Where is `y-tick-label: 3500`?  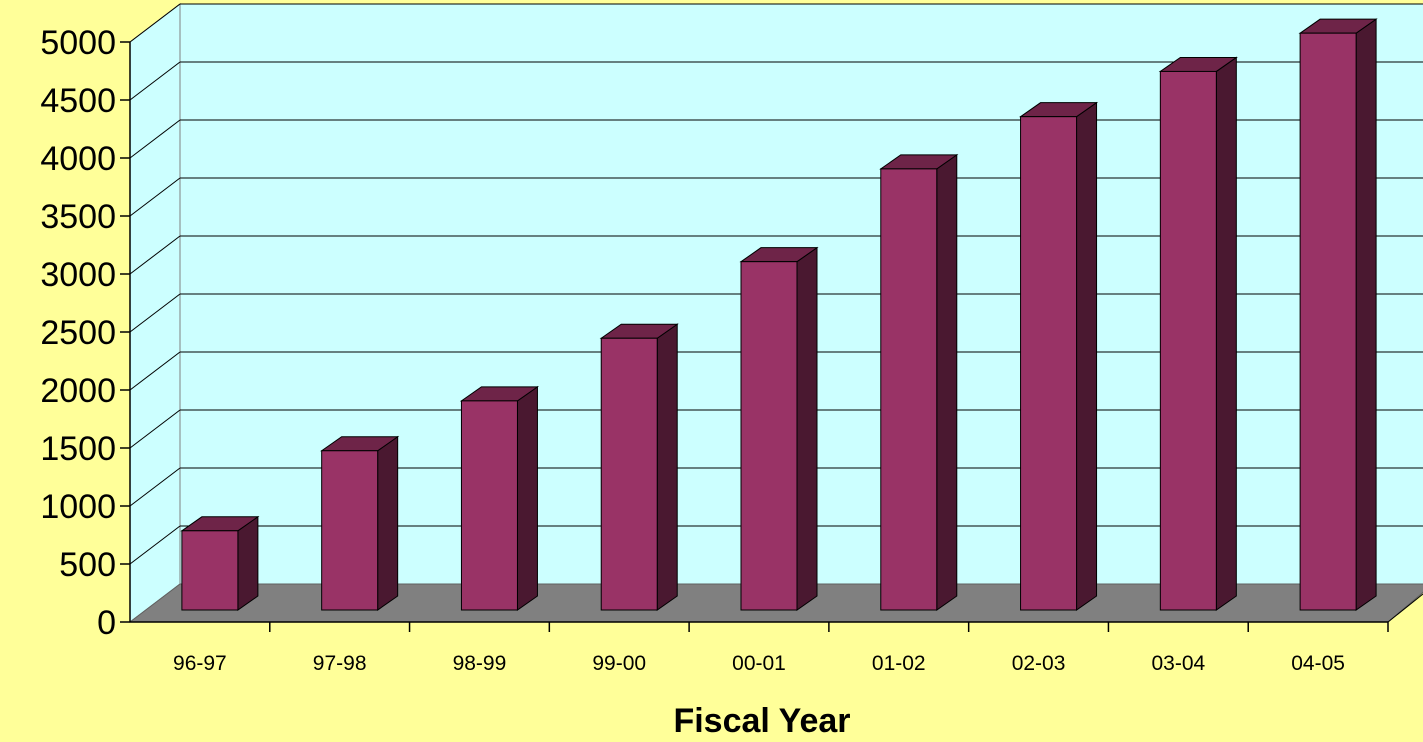
y-tick-label: 3500 is located at coordinates (78, 217).